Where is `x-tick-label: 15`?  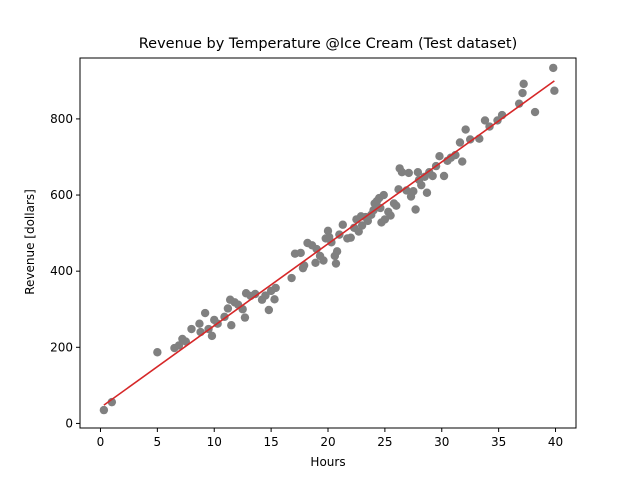
x-tick-label: 15 is located at coordinates (270, 442).